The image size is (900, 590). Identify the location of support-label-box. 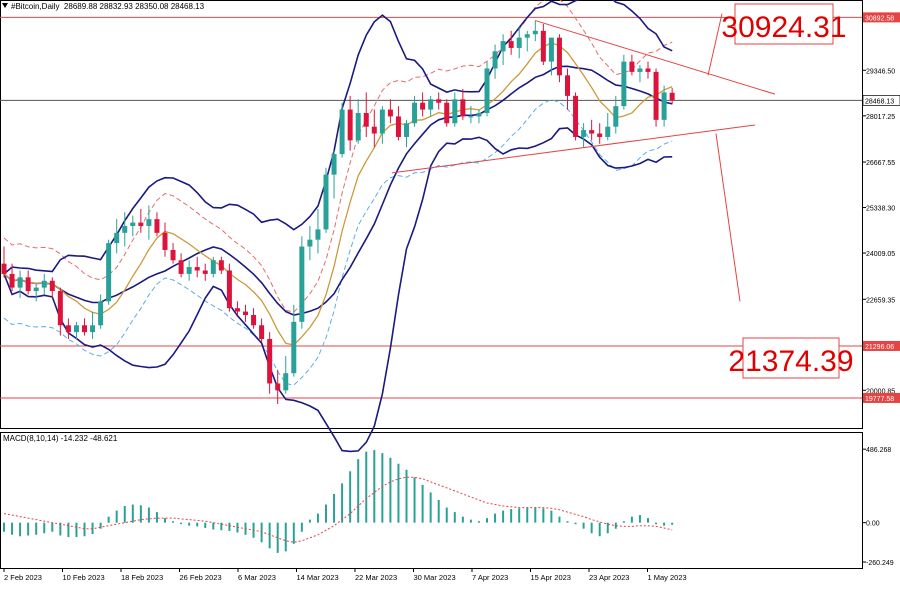
(791, 358).